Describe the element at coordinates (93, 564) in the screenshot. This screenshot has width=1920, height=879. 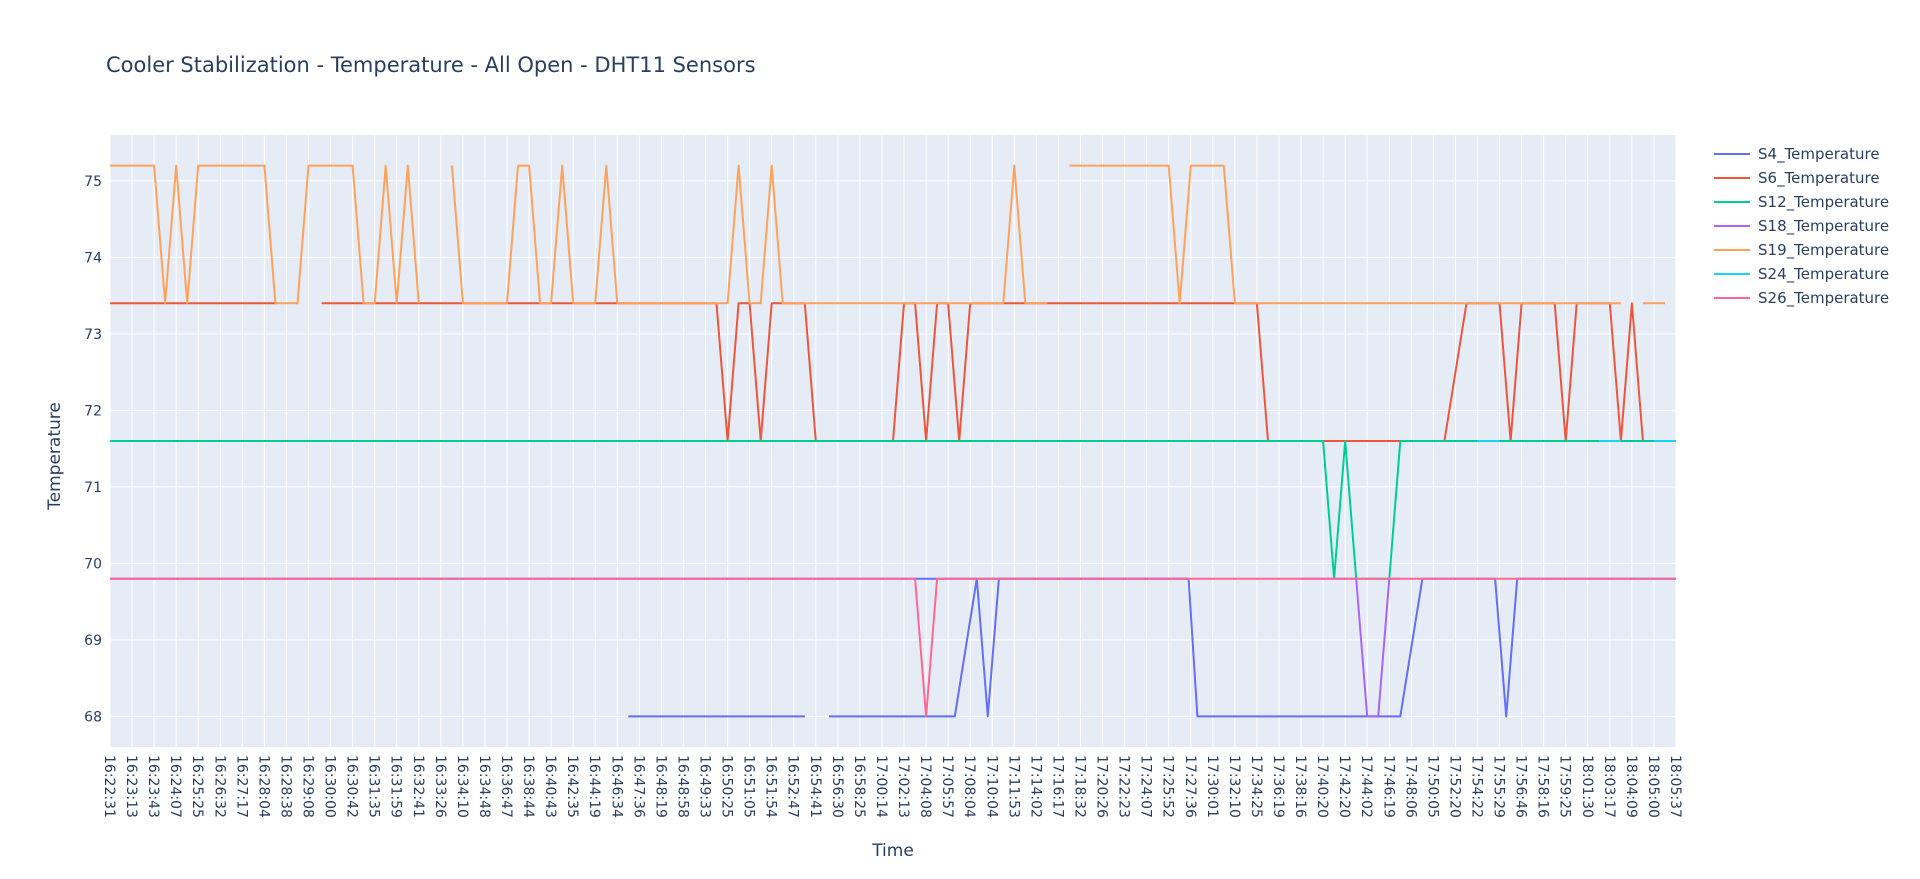
I see `y-tick-label: 70` at that location.